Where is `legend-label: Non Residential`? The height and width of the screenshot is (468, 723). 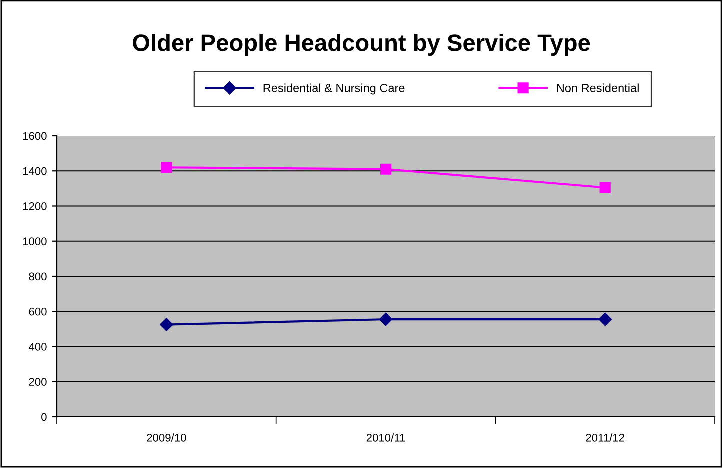
legend-label: Non Residential is located at coordinates (598, 88).